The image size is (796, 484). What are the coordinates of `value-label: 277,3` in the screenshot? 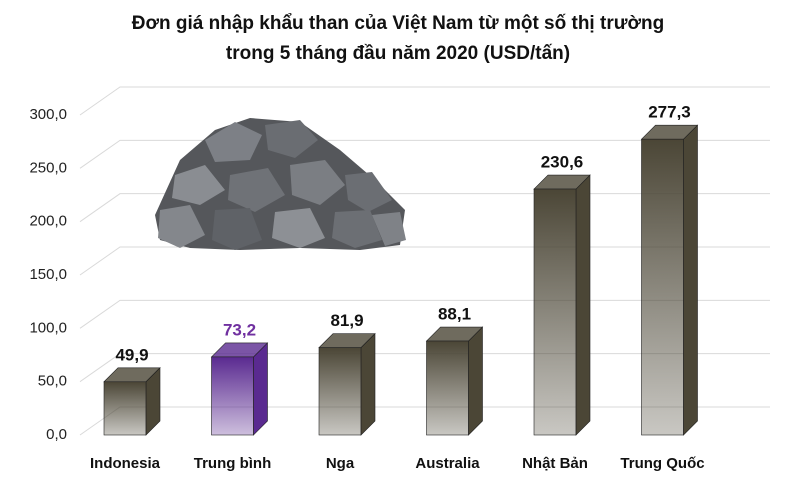 It's located at (669, 112).